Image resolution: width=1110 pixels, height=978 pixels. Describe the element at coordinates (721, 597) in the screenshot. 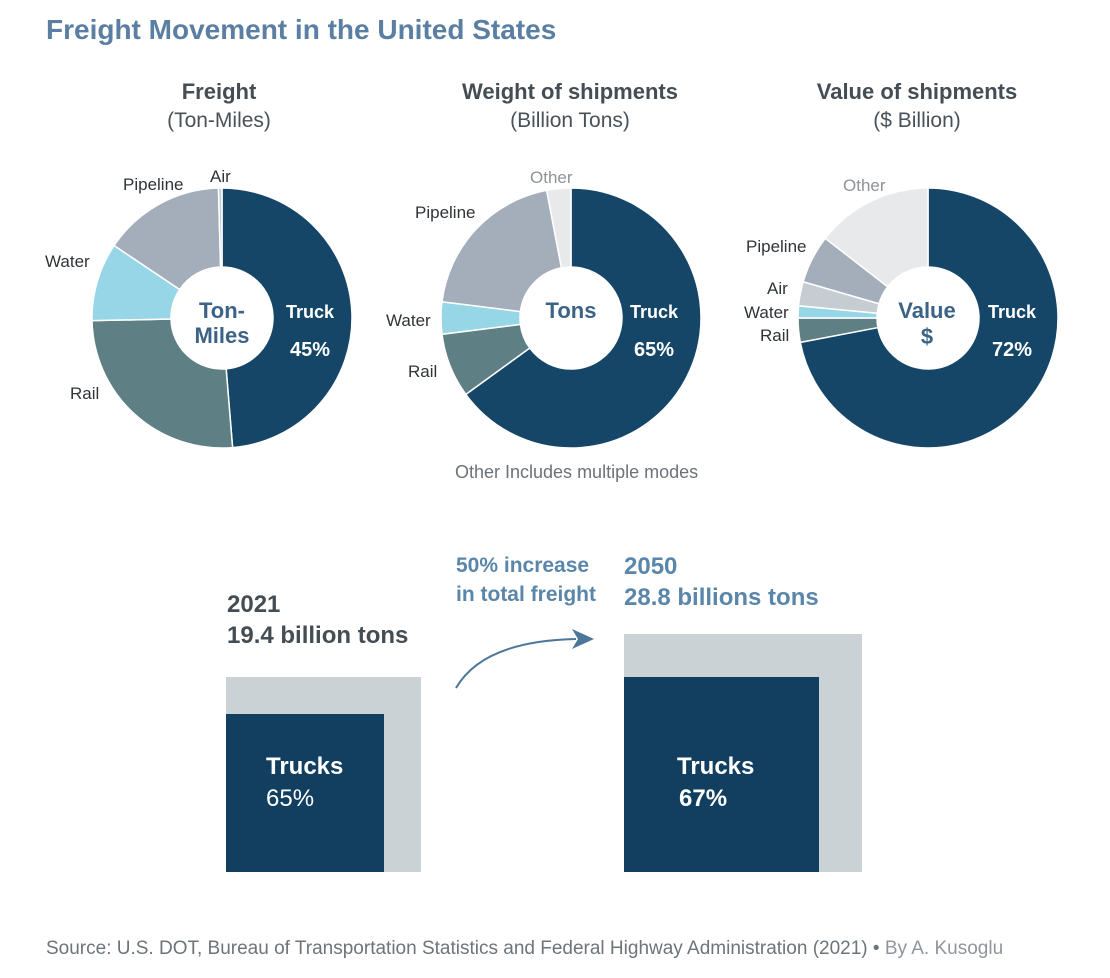

I see `total-amount: 28.8 billions tons` at that location.